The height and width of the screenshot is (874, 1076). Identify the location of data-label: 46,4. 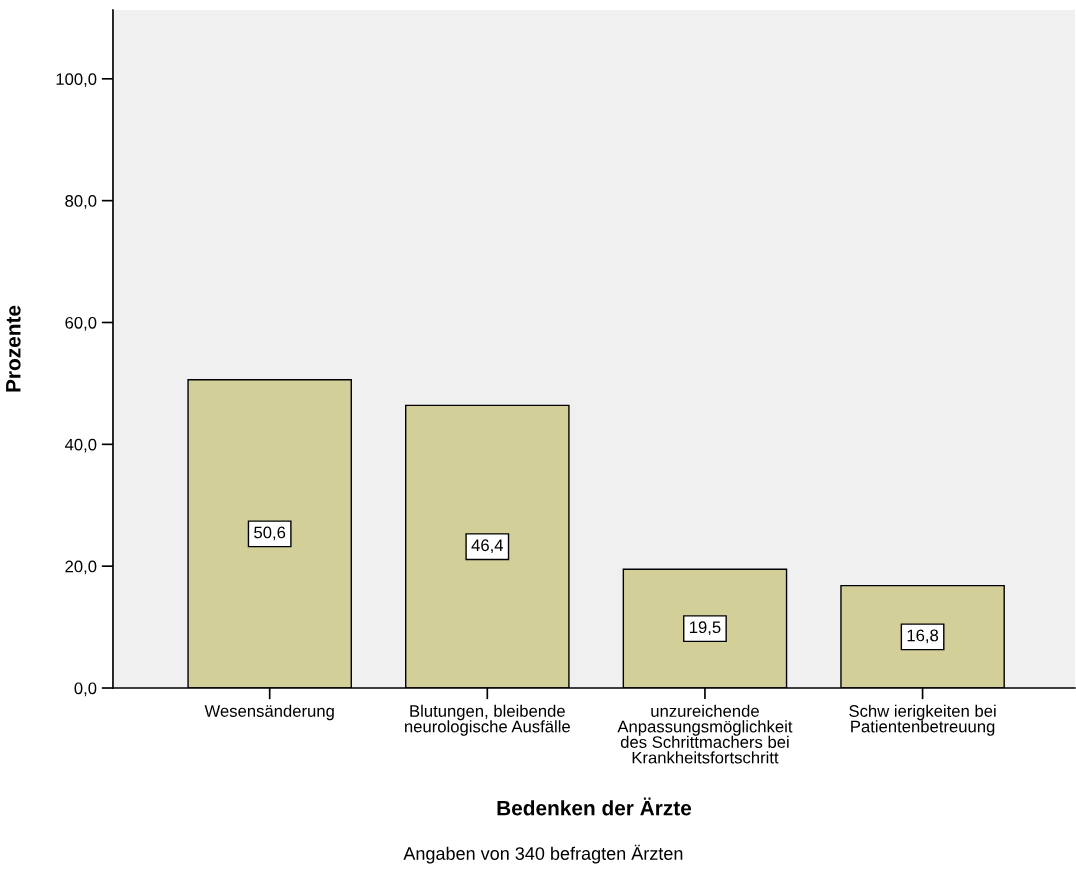
(487, 546).